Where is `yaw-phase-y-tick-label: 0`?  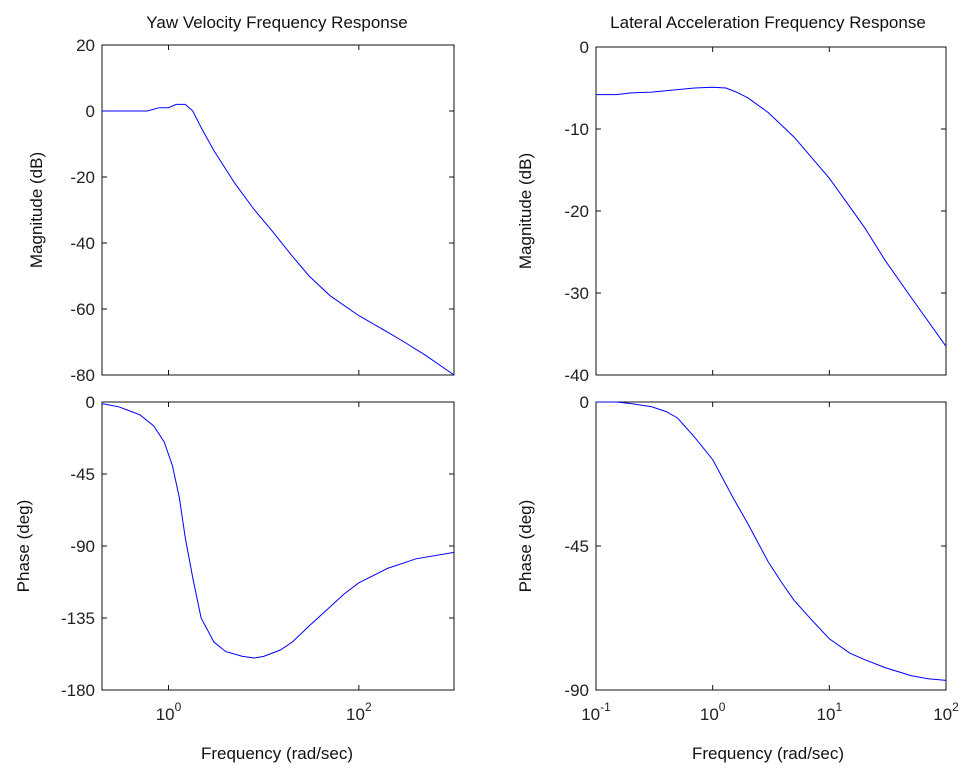
yaw-phase-y-tick-label: 0 is located at coordinates (90, 402).